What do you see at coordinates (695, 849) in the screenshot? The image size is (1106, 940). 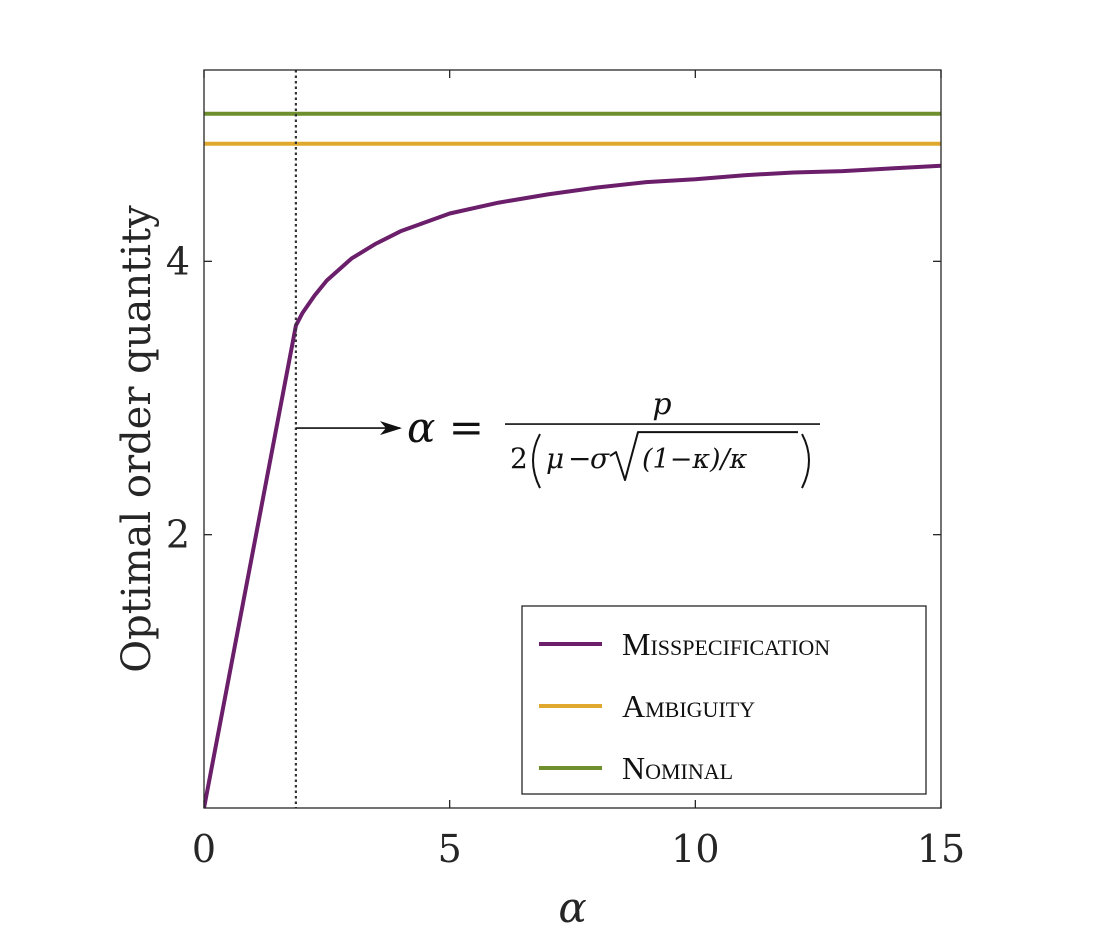 I see `x-tick-label: 10` at bounding box center [695, 849].